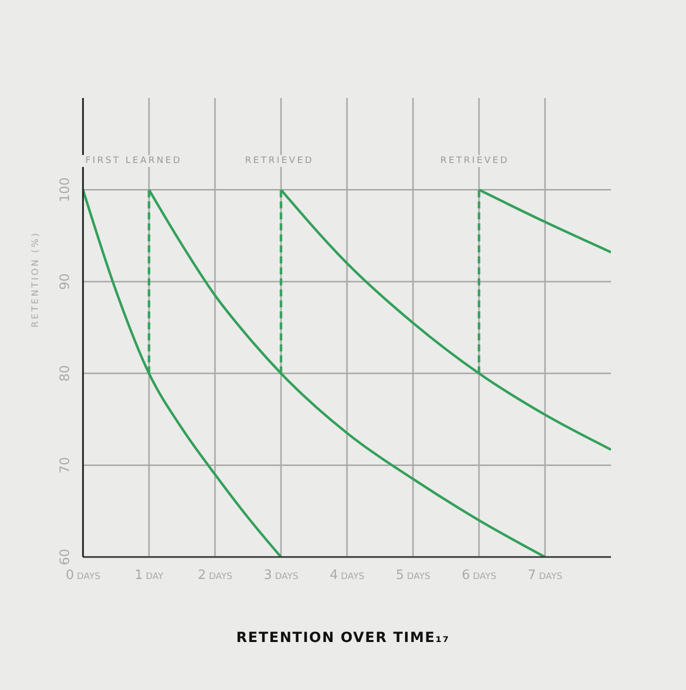 This screenshot has height=690, width=686. I want to click on text: RETENTION OVER TIME₁₇, so click(343, 638).